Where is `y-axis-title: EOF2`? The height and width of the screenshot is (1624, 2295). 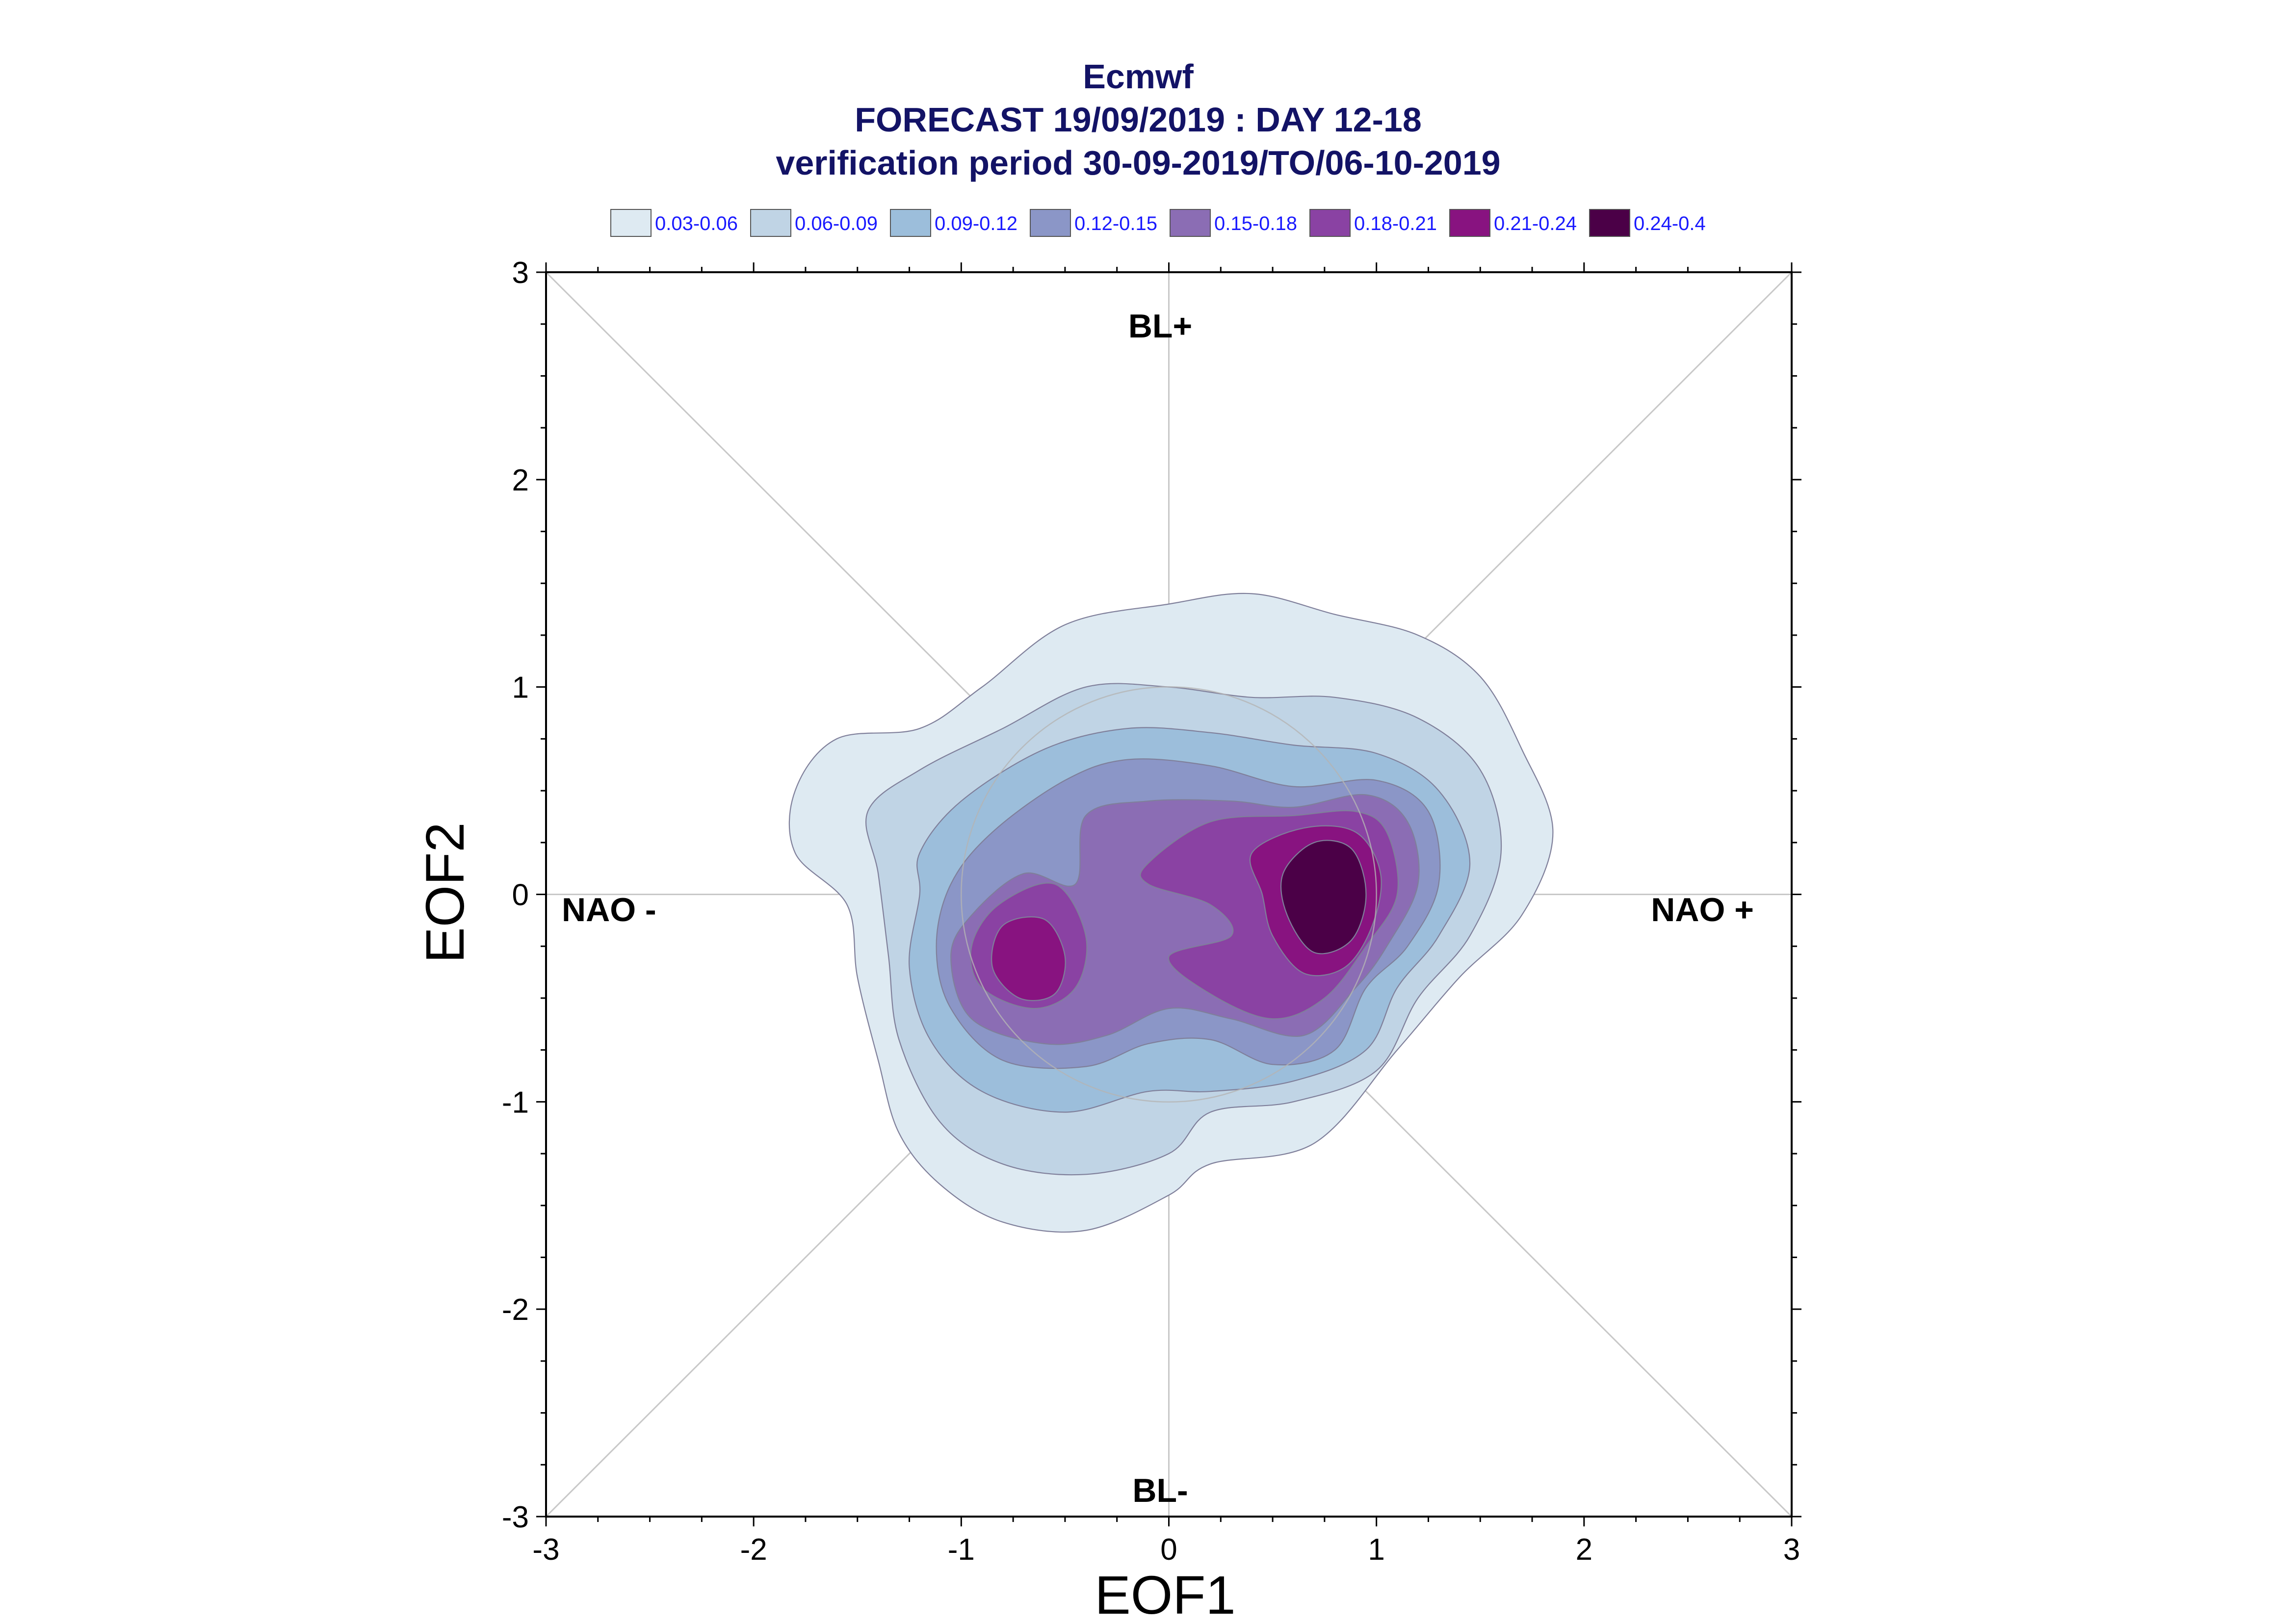 y-axis-title: EOF2 is located at coordinates (445, 892).